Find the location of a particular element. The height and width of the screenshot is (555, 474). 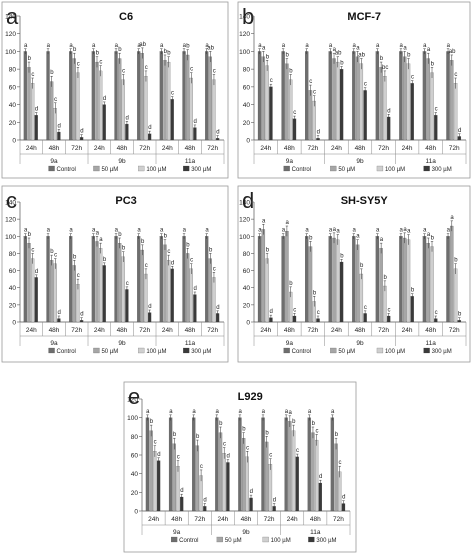

panel-title: MCF-7 is located at coordinates (364, 17).